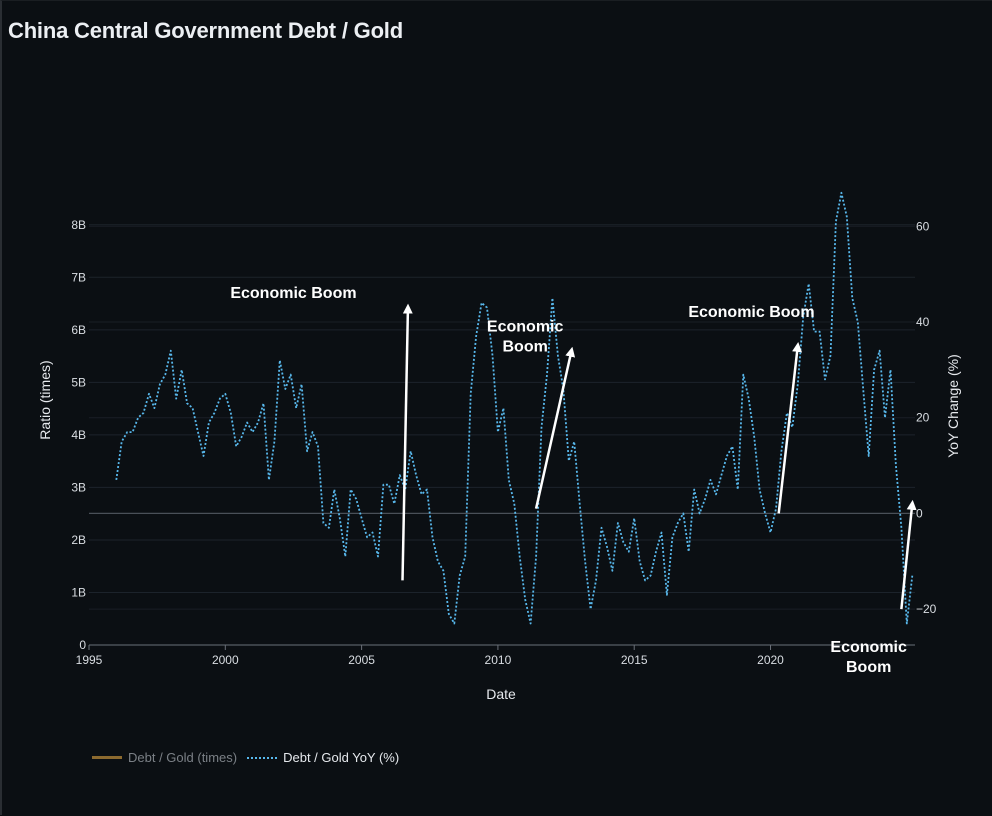  Describe the element at coordinates (205, 30) in the screenshot. I see `chart-title: China Central Government Debt / Gold` at that location.